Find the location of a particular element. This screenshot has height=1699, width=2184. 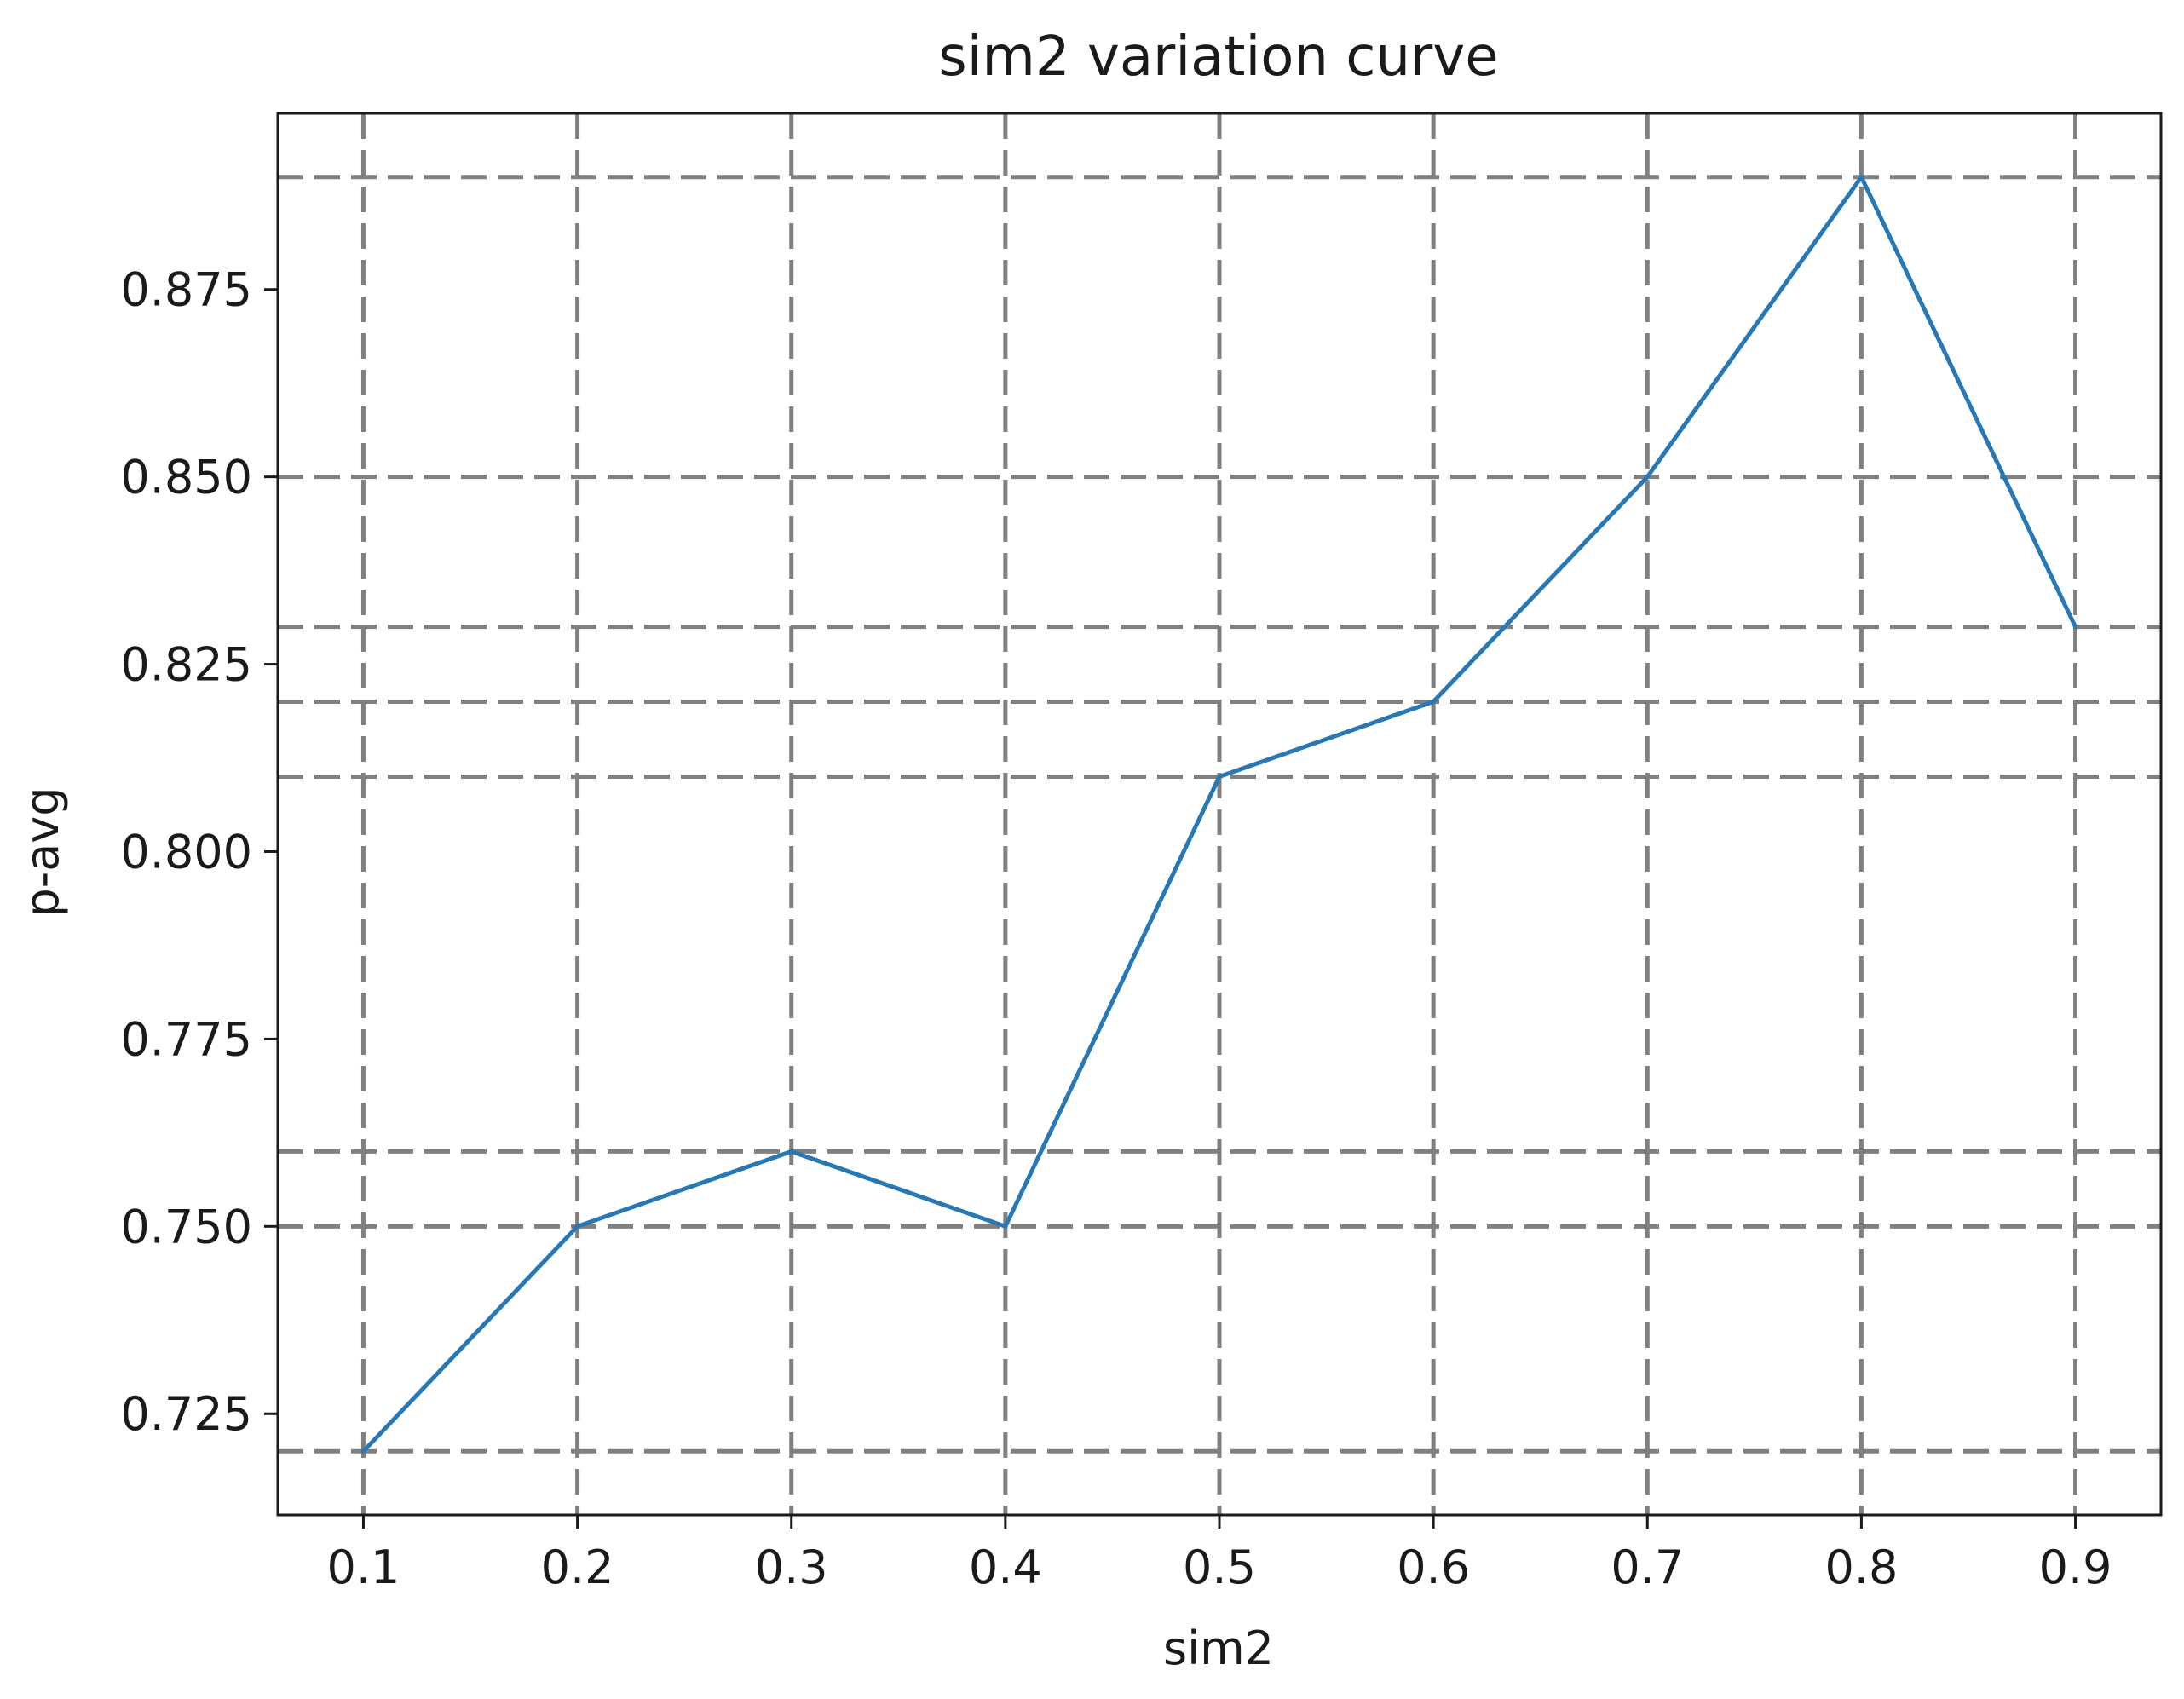

y-tick-label: 0.825 is located at coordinates (186, 665).